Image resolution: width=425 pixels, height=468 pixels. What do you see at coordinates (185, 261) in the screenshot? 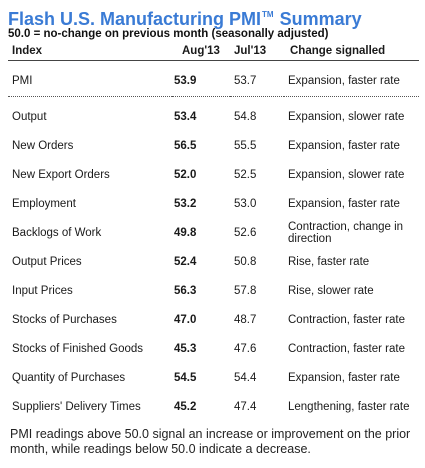
I see `row-aug-value: 52.4` at bounding box center [185, 261].